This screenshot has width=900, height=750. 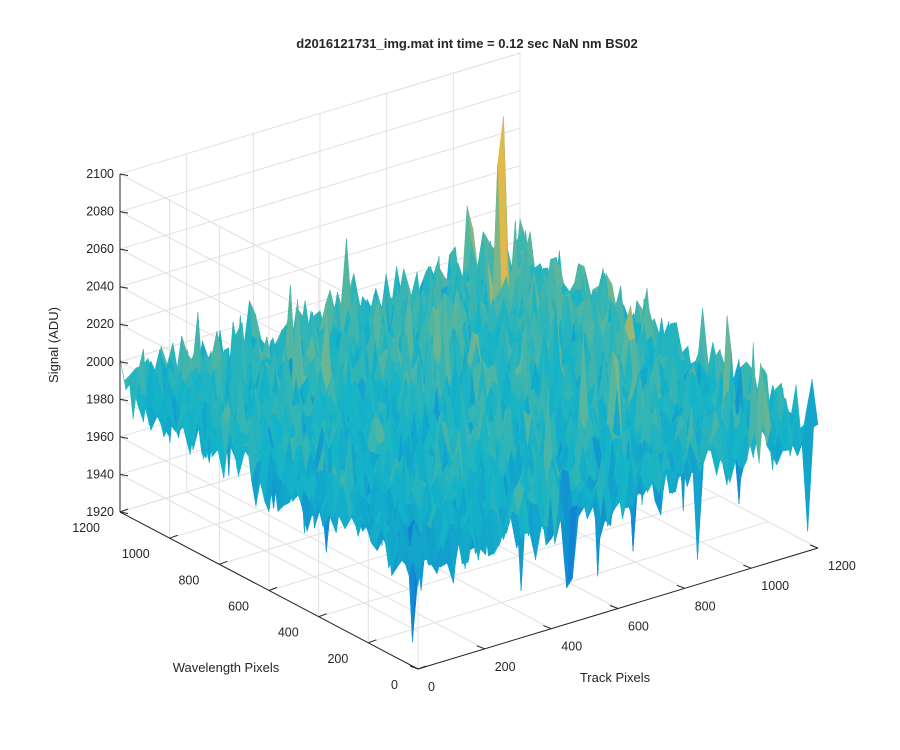 What do you see at coordinates (100, 399) in the screenshot?
I see `z-tick-label: 1980` at bounding box center [100, 399].